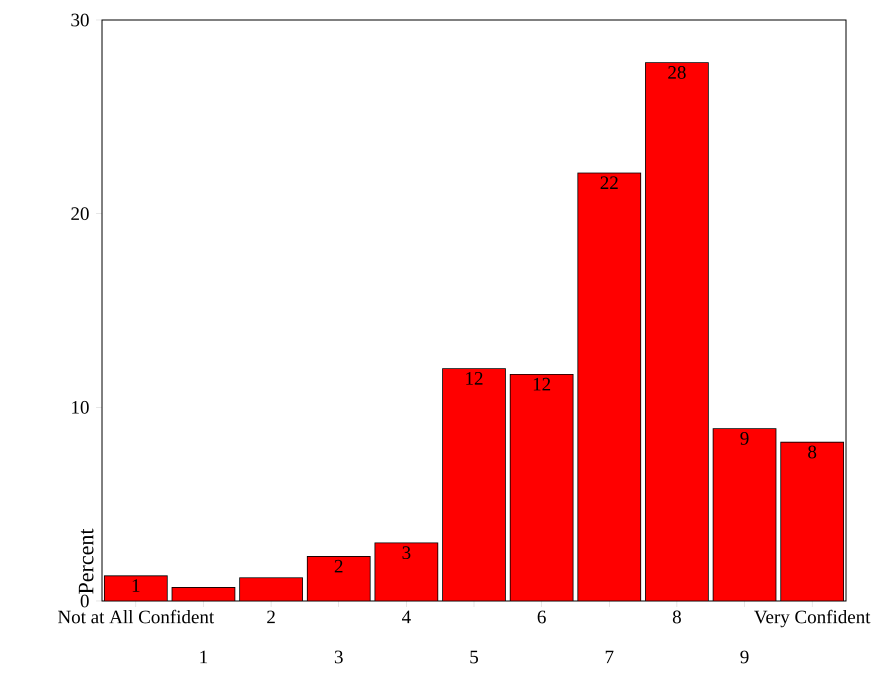 Image resolution: width=872 pixels, height=679 pixels. Describe the element at coordinates (271, 617) in the screenshot. I see `x-tick-label: 2` at that location.